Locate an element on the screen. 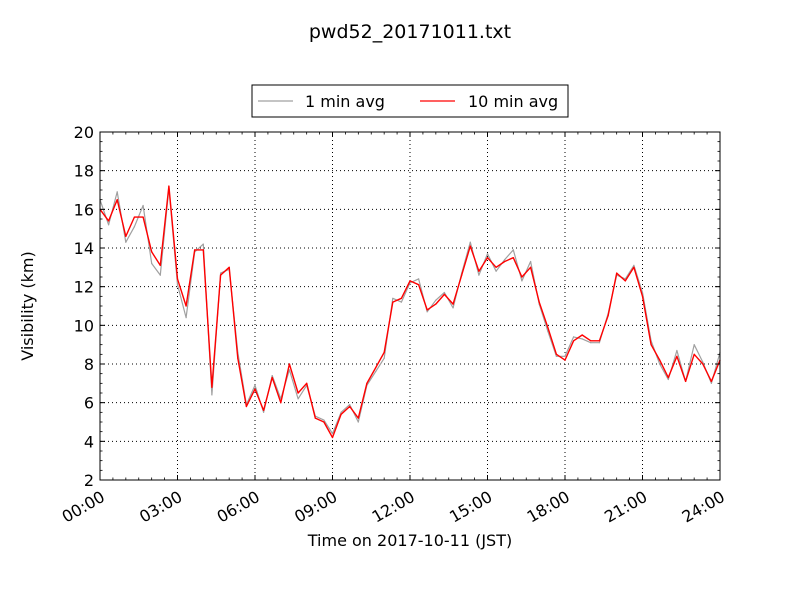  y-axis-label: Visibility (km) is located at coordinates (27, 305).